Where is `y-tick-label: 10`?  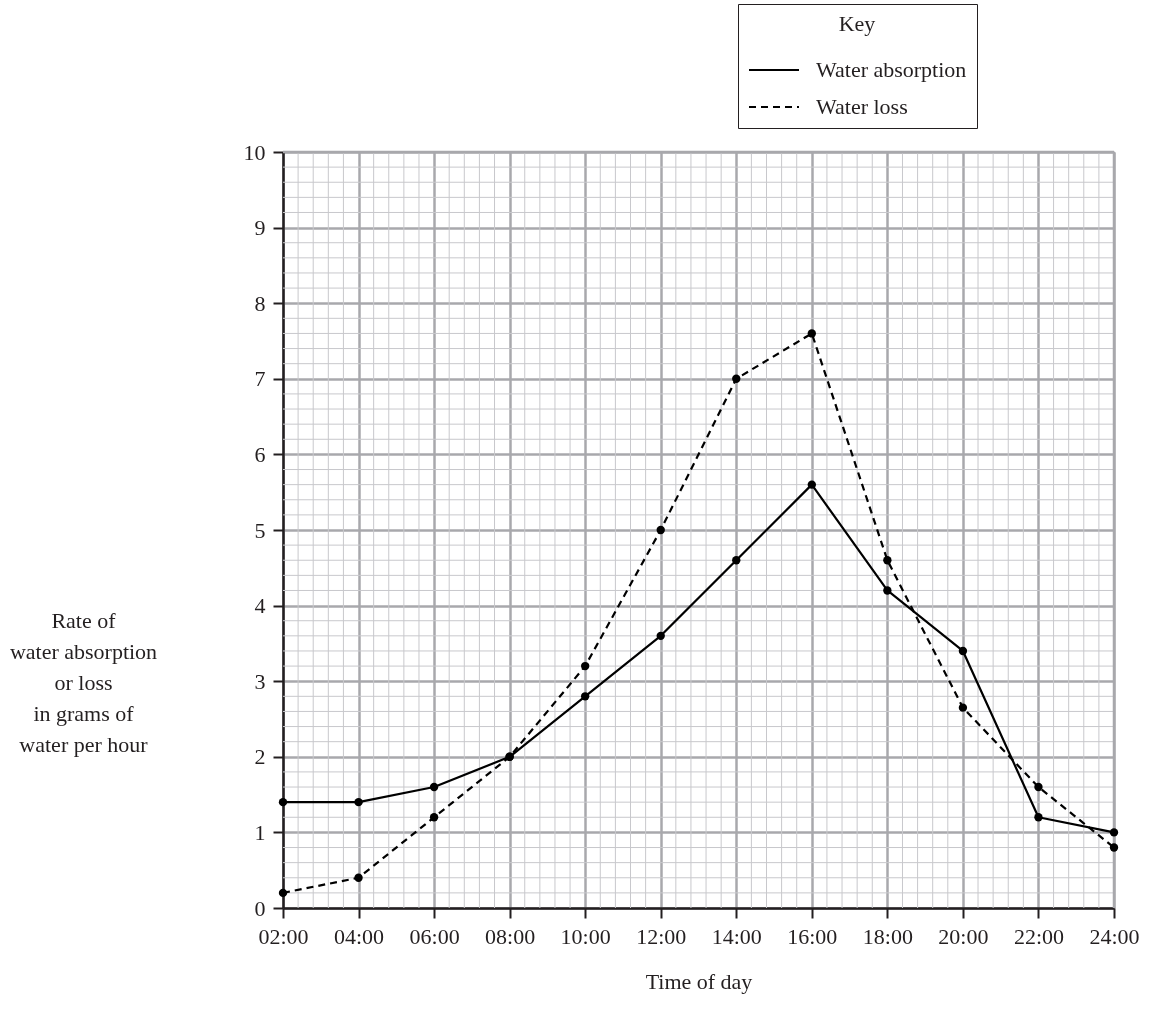
y-tick-label: 10 is located at coordinates (254, 152).